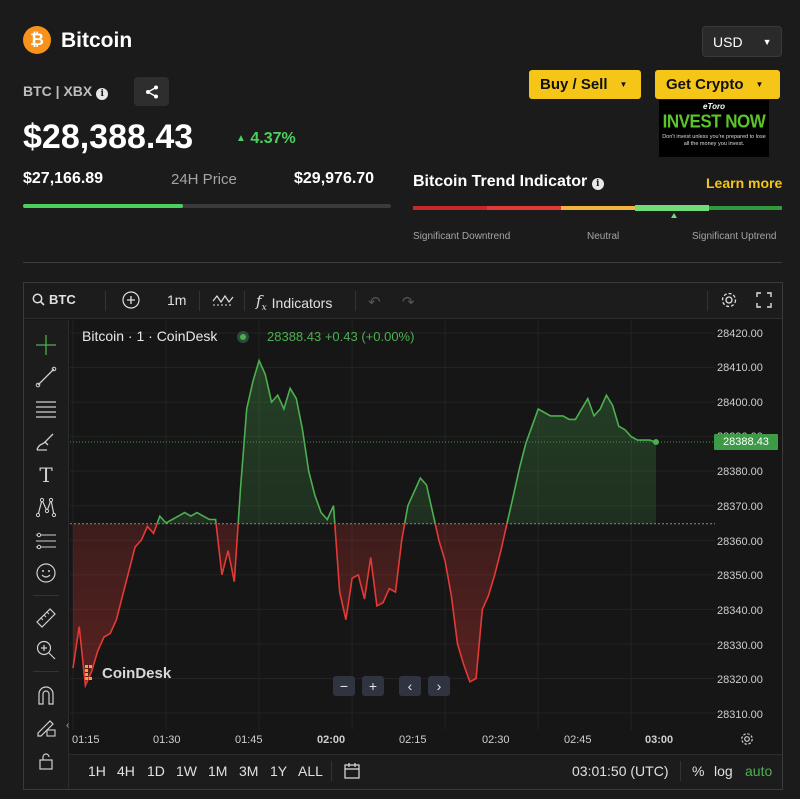 The image size is (800, 799). I want to click on buy-sell-button: Buy / Sell ▼, so click(585, 84).